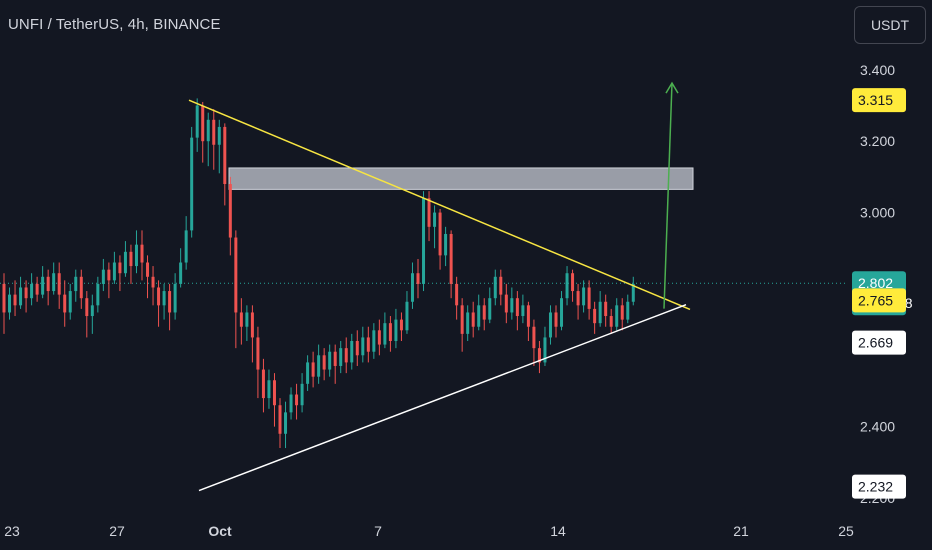 Image resolution: width=932 pixels, height=550 pixels. I want to click on x-tick-label: 27, so click(117, 531).